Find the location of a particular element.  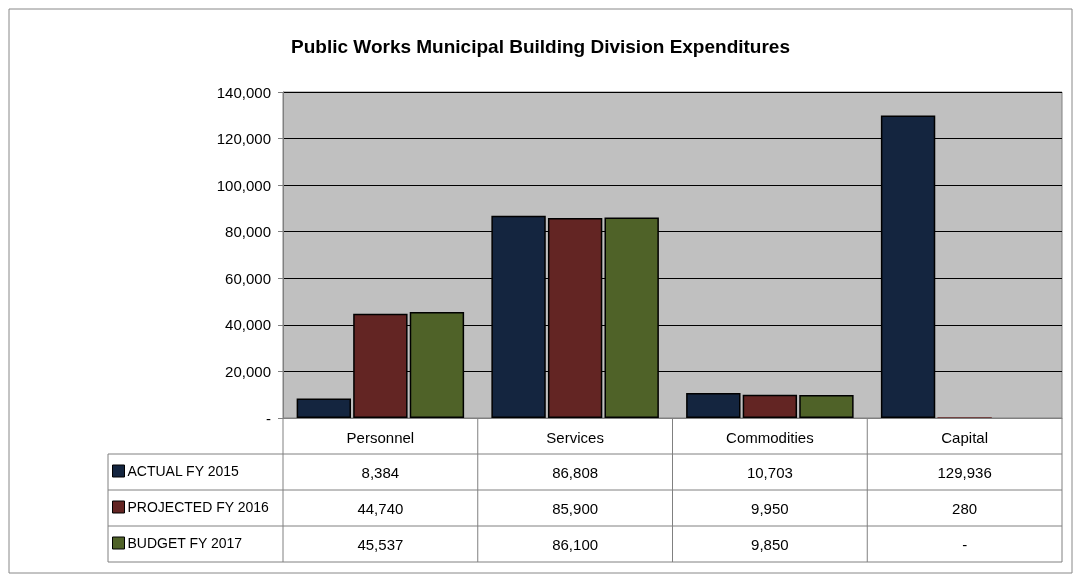

x-tick-label: Commodities is located at coordinates (770, 437).